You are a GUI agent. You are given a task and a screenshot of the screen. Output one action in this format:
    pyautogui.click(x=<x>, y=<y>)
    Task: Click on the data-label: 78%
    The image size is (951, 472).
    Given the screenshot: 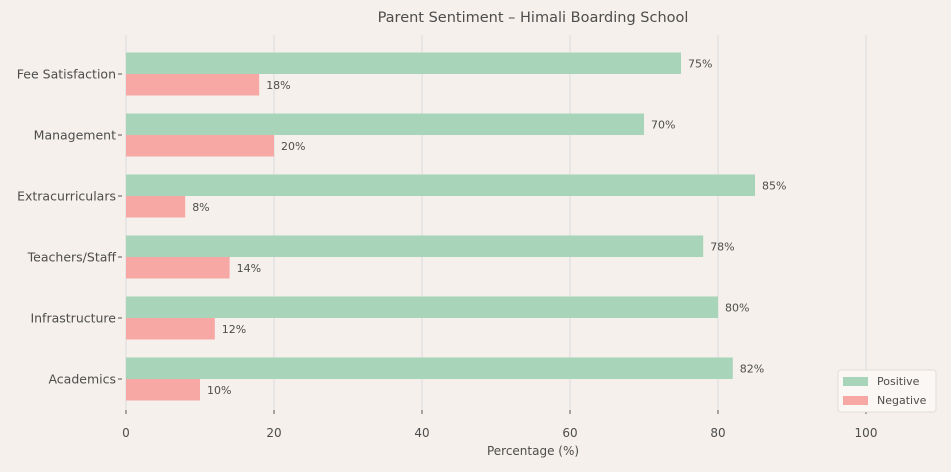 What is the action you would take?
    pyautogui.click(x=722, y=246)
    